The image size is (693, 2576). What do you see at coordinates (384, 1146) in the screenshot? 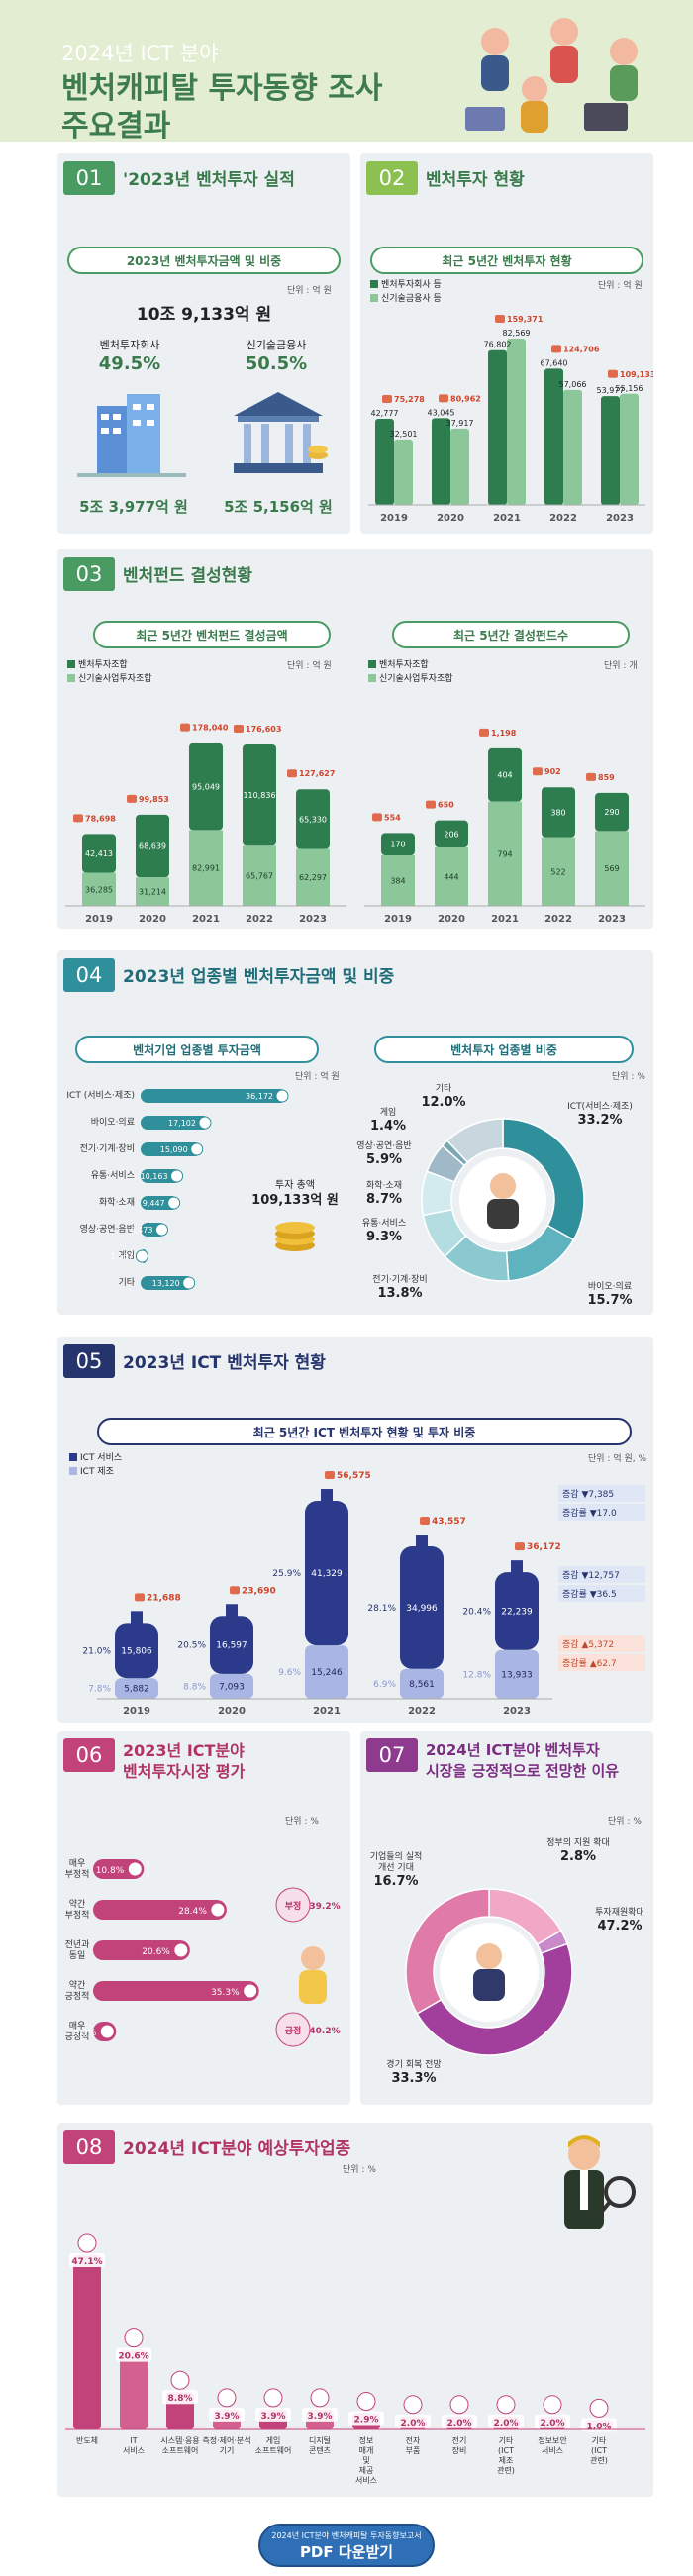
I see `slice-label: 영상·공연·음반` at bounding box center [384, 1146].